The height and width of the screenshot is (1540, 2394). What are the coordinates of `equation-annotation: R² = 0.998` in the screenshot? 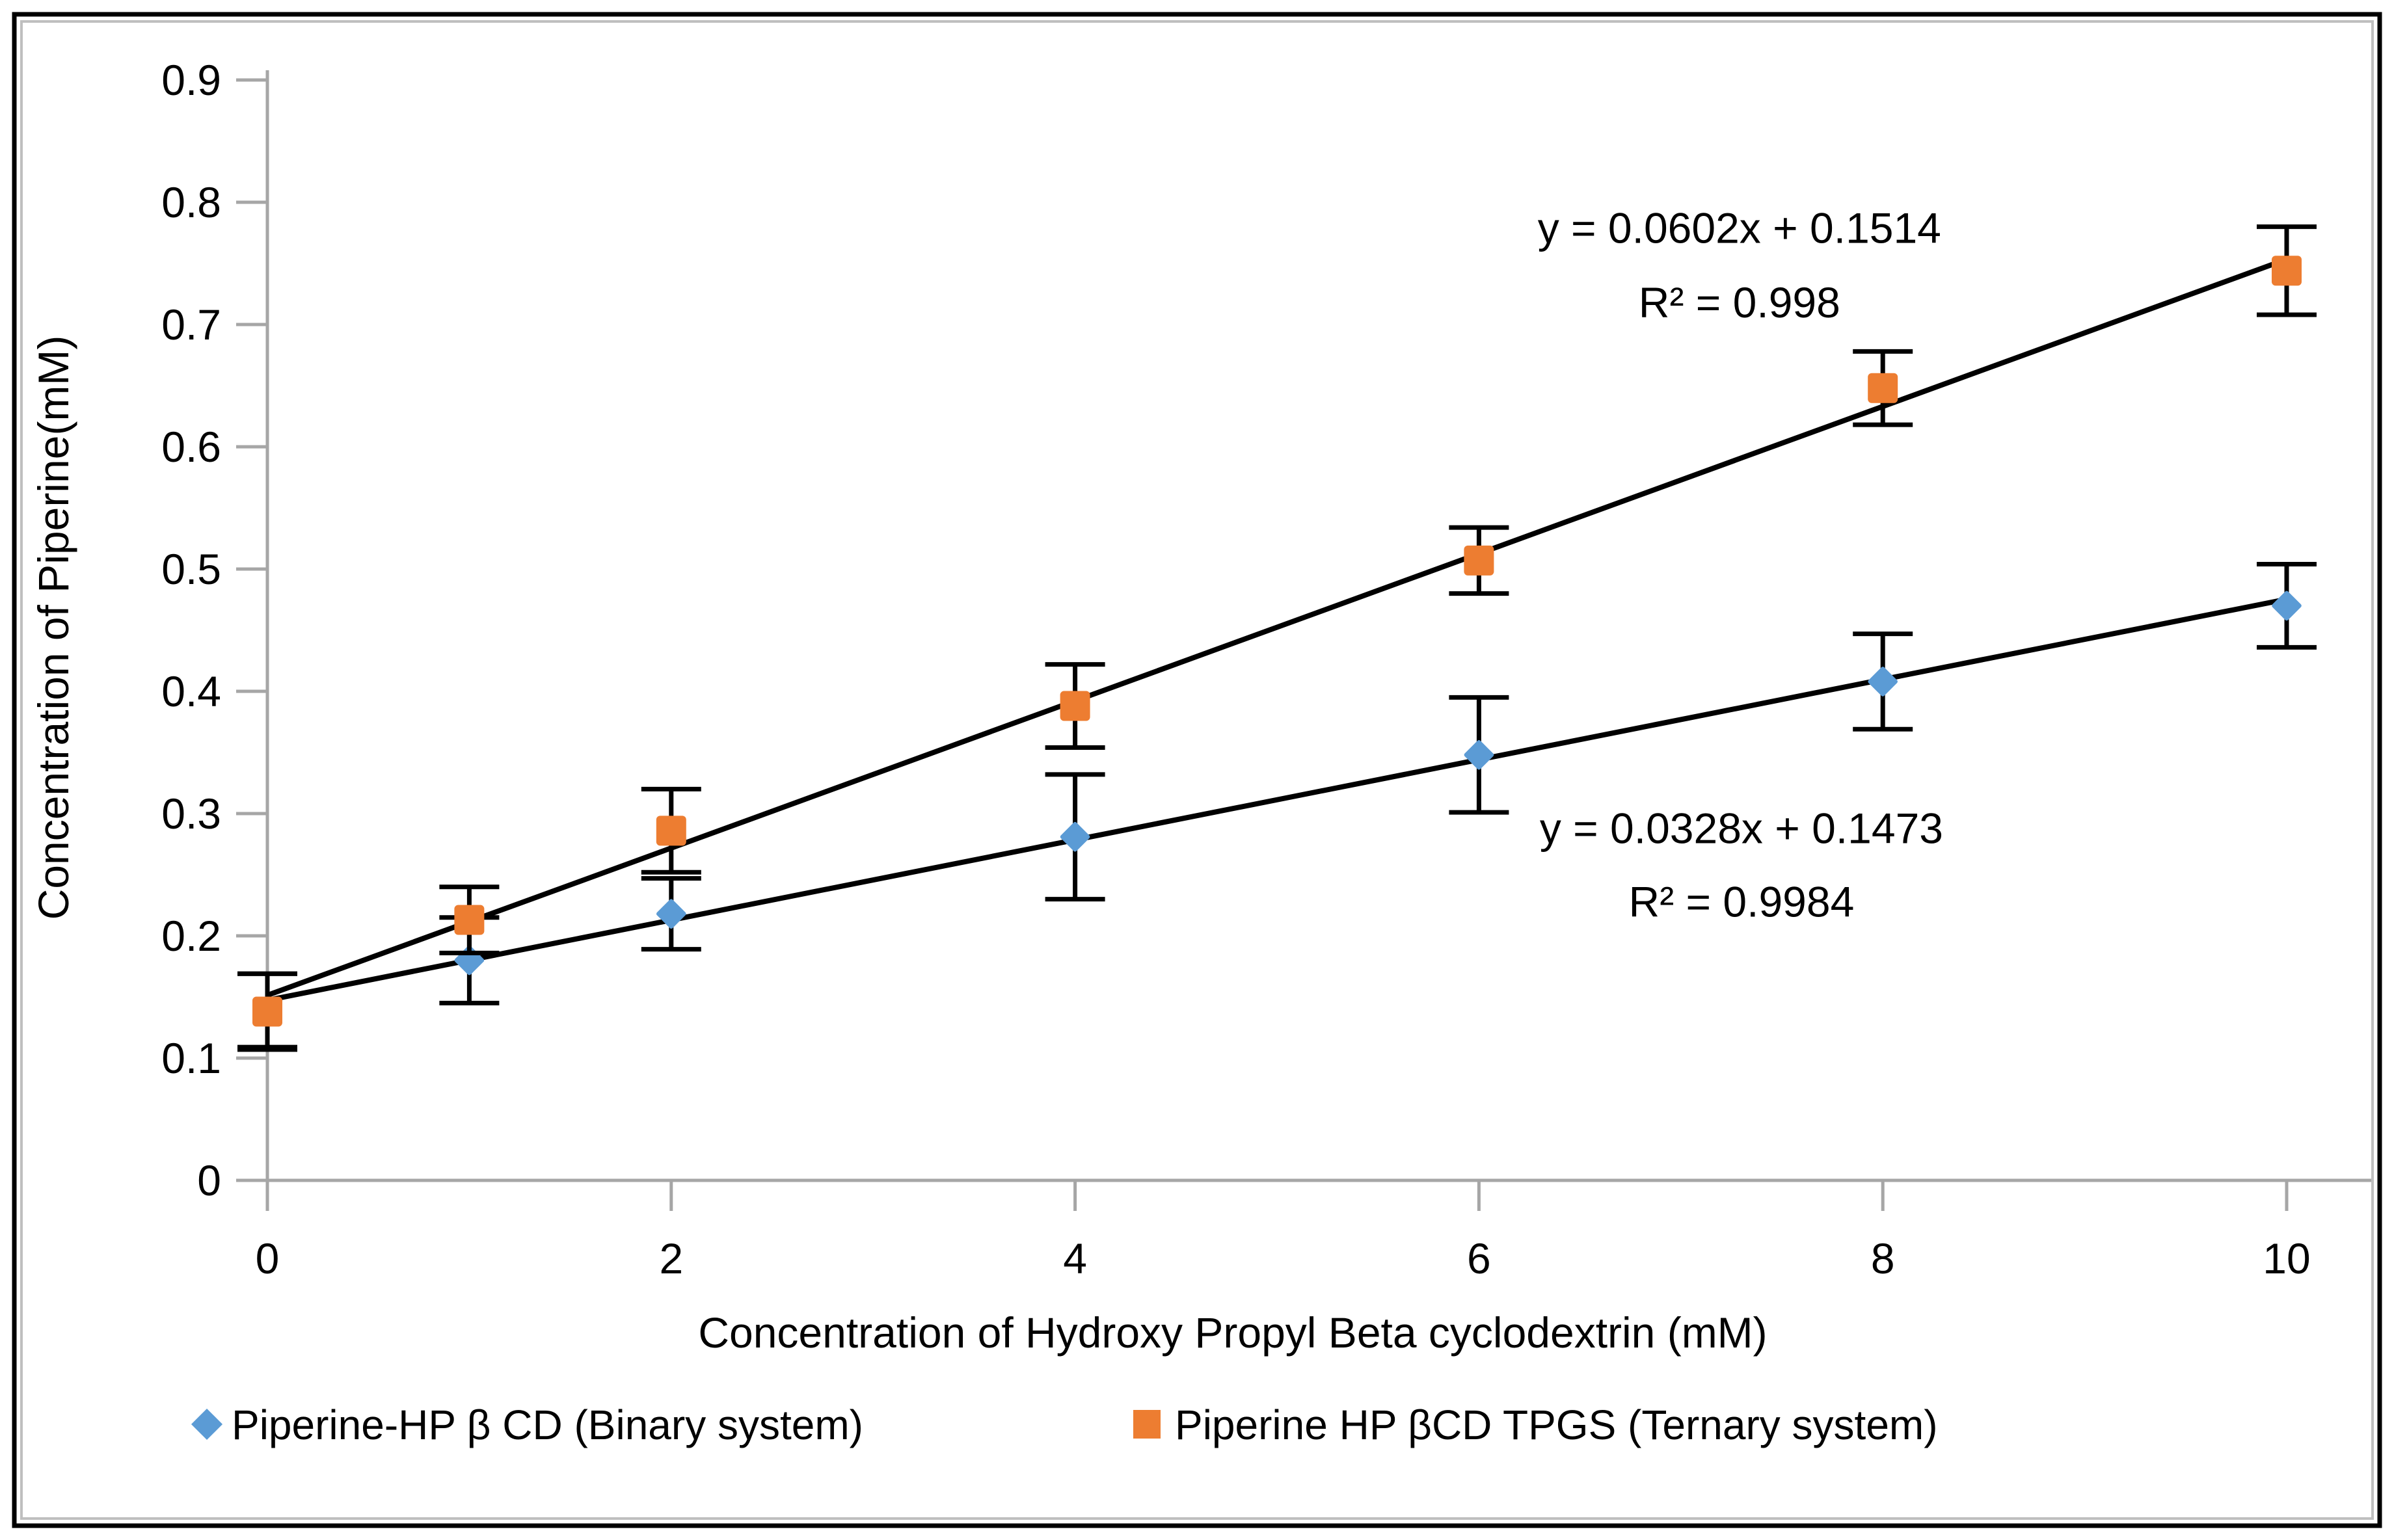 It's located at (1739, 302).